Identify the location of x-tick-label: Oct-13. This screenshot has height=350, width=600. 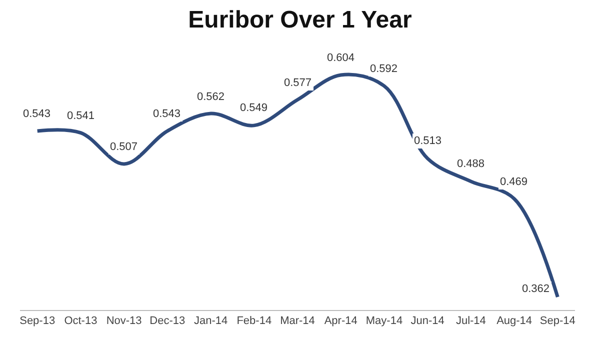
(81, 321).